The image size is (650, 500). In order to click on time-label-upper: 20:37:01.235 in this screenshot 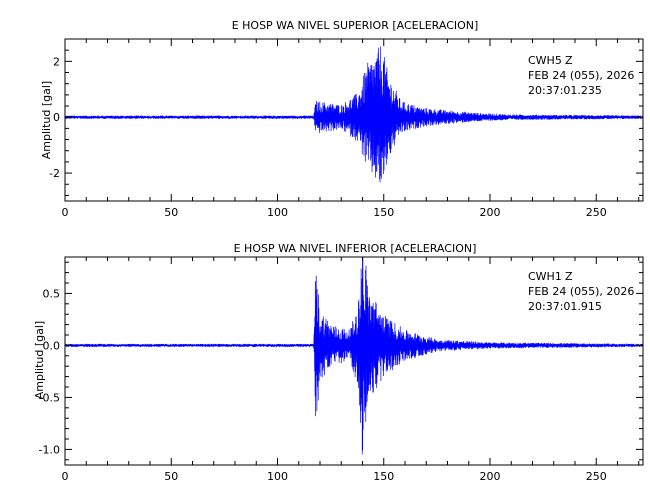, I will do `click(565, 90)`.